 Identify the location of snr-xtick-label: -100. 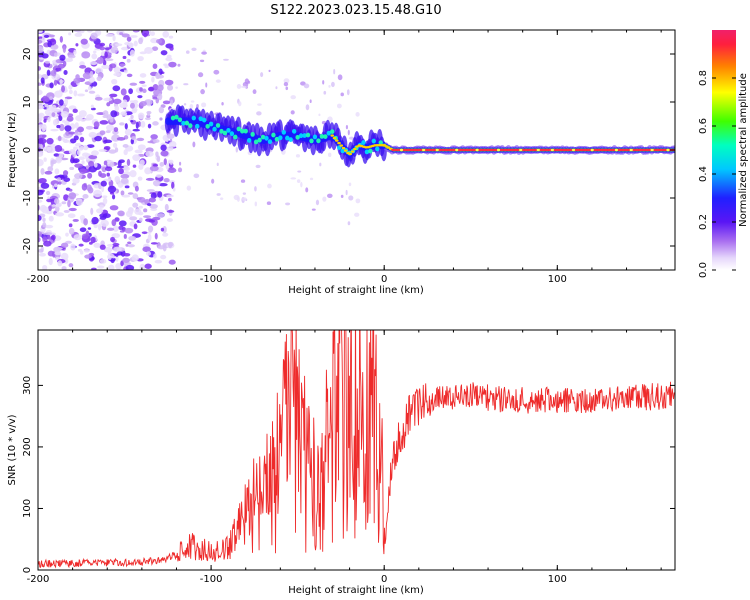
(211, 579).